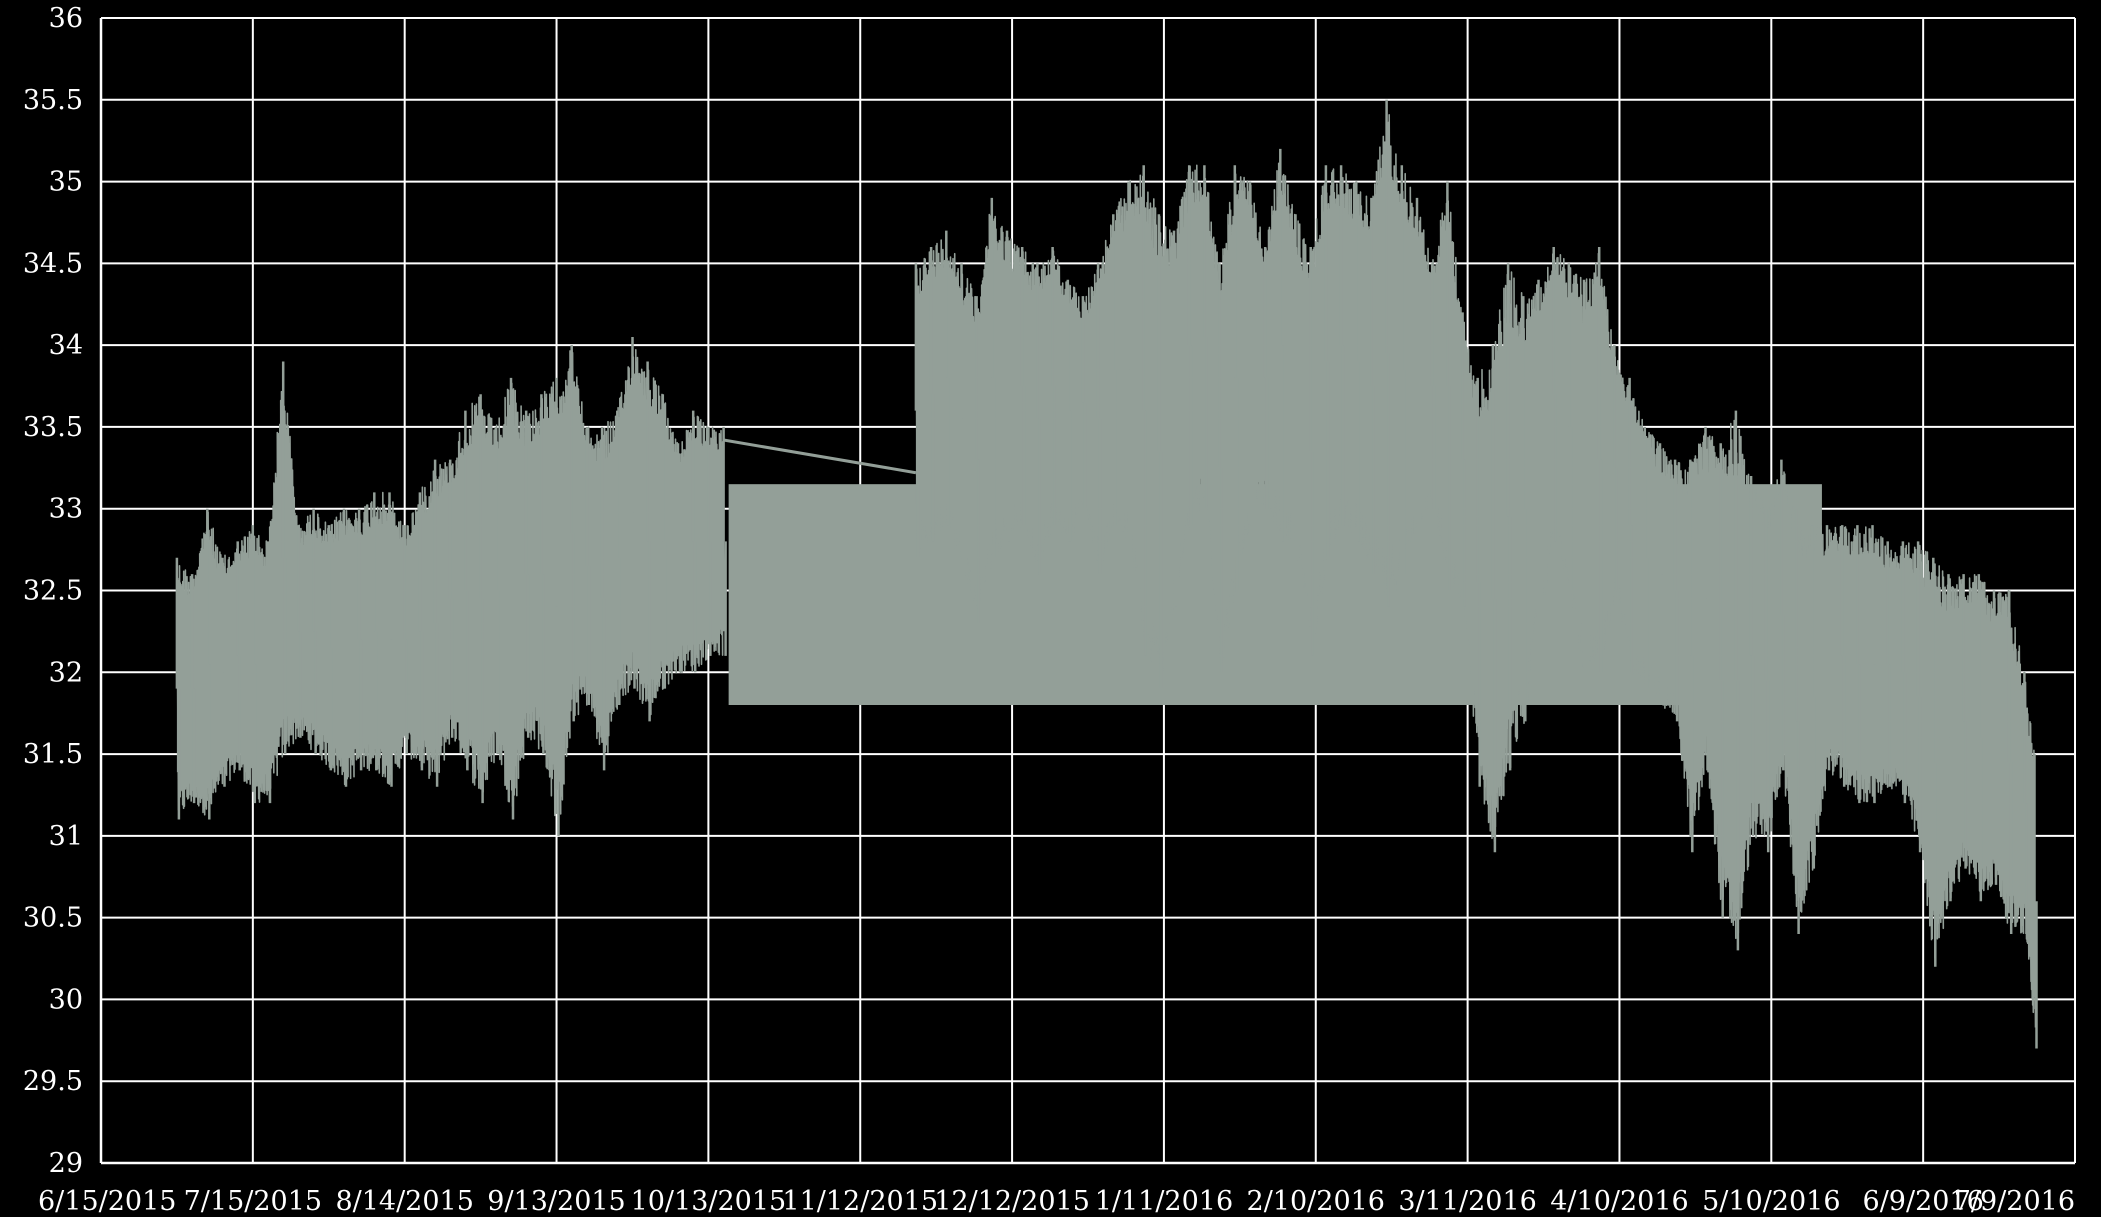 This screenshot has width=2101, height=1217. What do you see at coordinates (404, 1201) in the screenshot?
I see `x-tick-label: 8/14/2015` at bounding box center [404, 1201].